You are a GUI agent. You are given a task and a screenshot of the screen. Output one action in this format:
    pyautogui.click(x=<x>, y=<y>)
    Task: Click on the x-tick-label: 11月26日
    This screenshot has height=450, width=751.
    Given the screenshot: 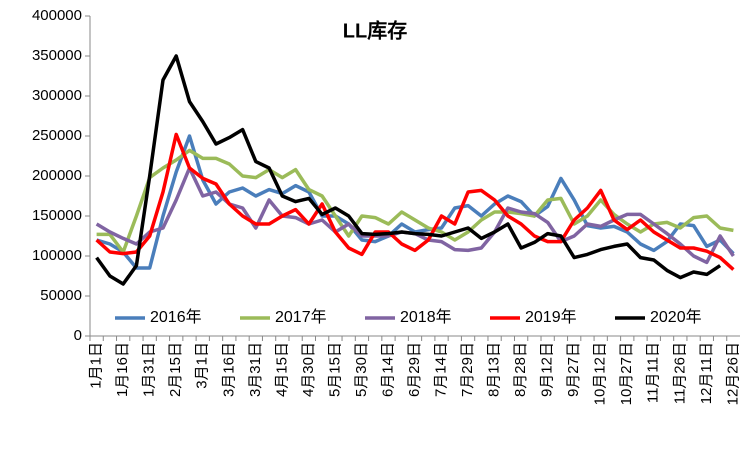 What is the action you would take?
    pyautogui.click(x=679, y=373)
    